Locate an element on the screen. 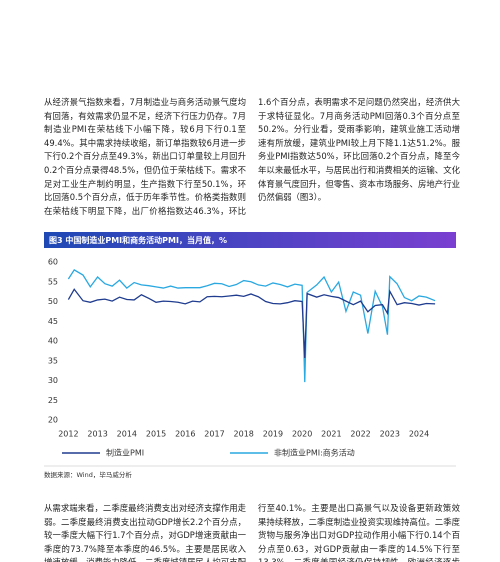 The height and width of the screenshot is (562, 500). x-tick-label: 2017 is located at coordinates (214, 434).